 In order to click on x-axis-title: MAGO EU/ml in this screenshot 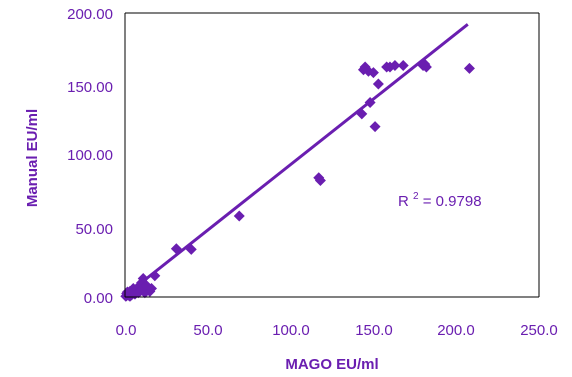, I will do `click(331, 364)`.